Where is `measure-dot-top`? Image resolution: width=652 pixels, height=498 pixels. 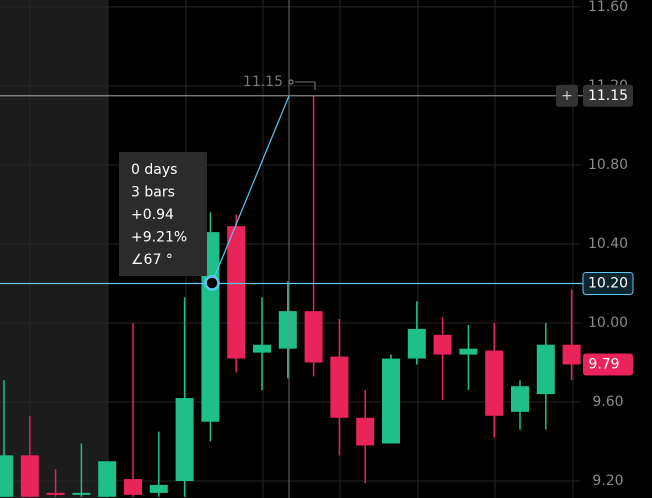
measure-dot-top is located at coordinates (291, 82).